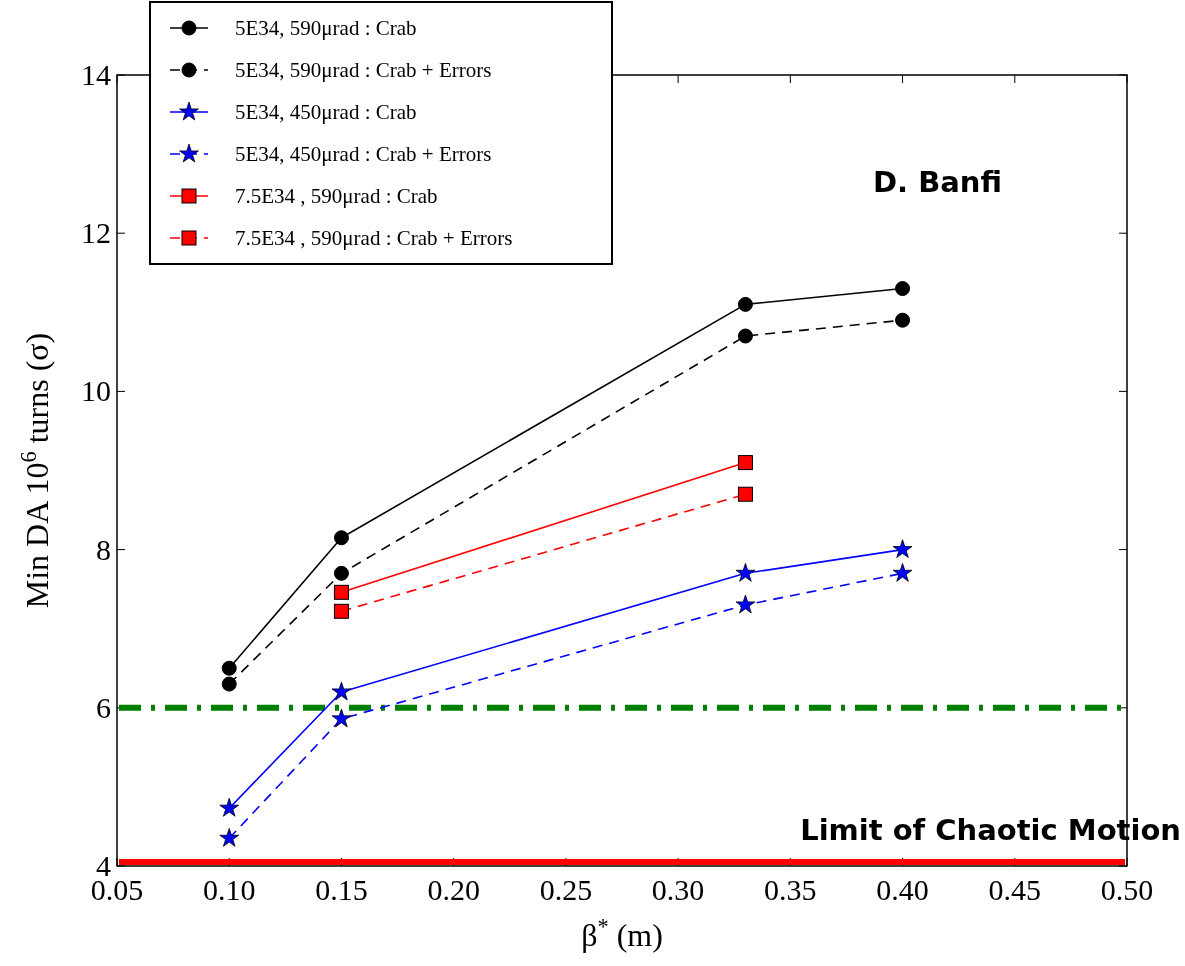 This screenshot has width=1185, height=966. What do you see at coordinates (103, 549) in the screenshot?
I see `y-tick-label: 8` at bounding box center [103, 549].